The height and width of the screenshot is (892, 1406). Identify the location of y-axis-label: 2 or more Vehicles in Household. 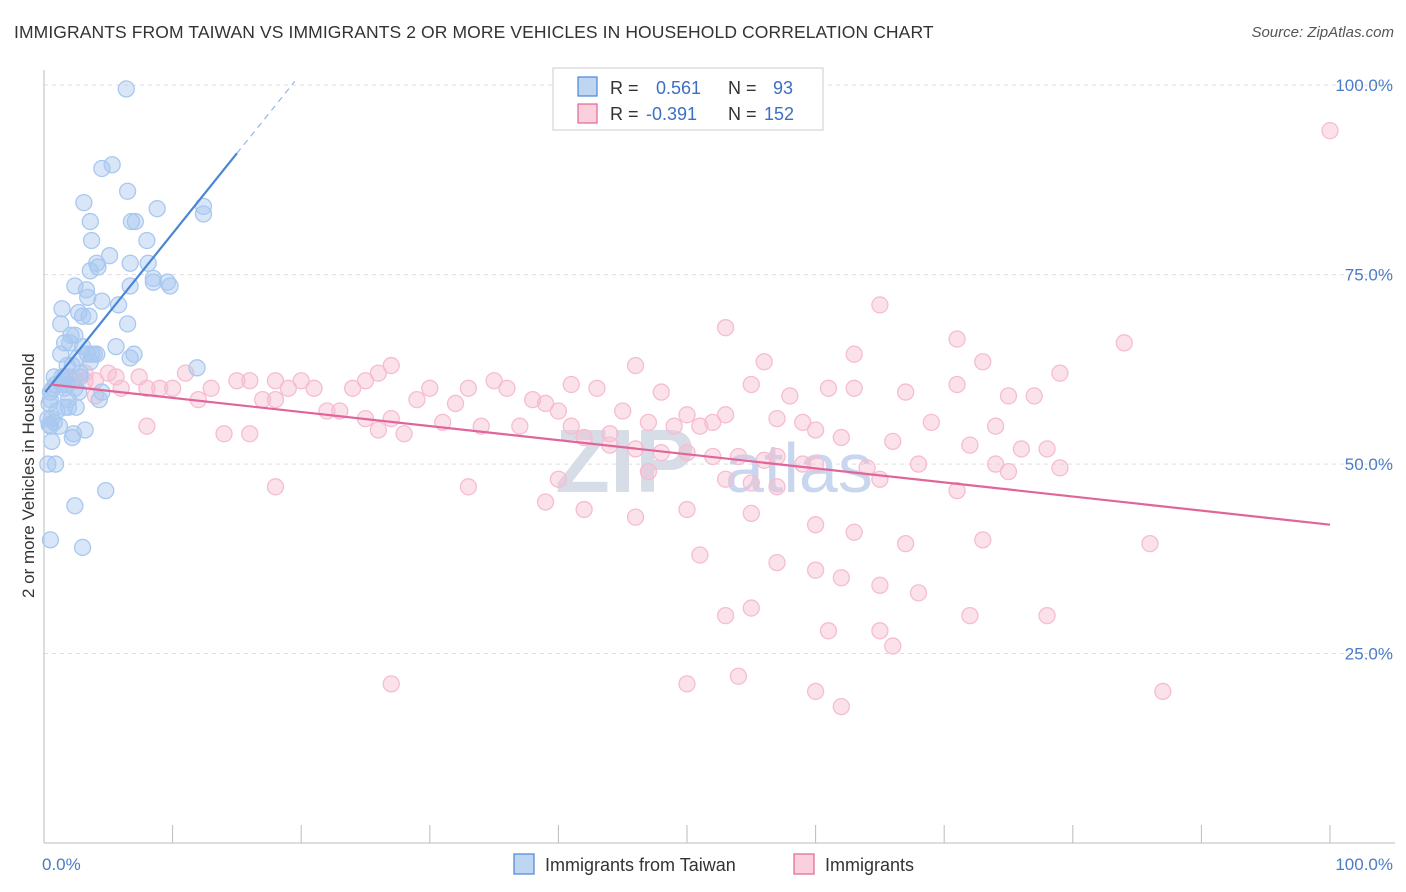
(28, 475).